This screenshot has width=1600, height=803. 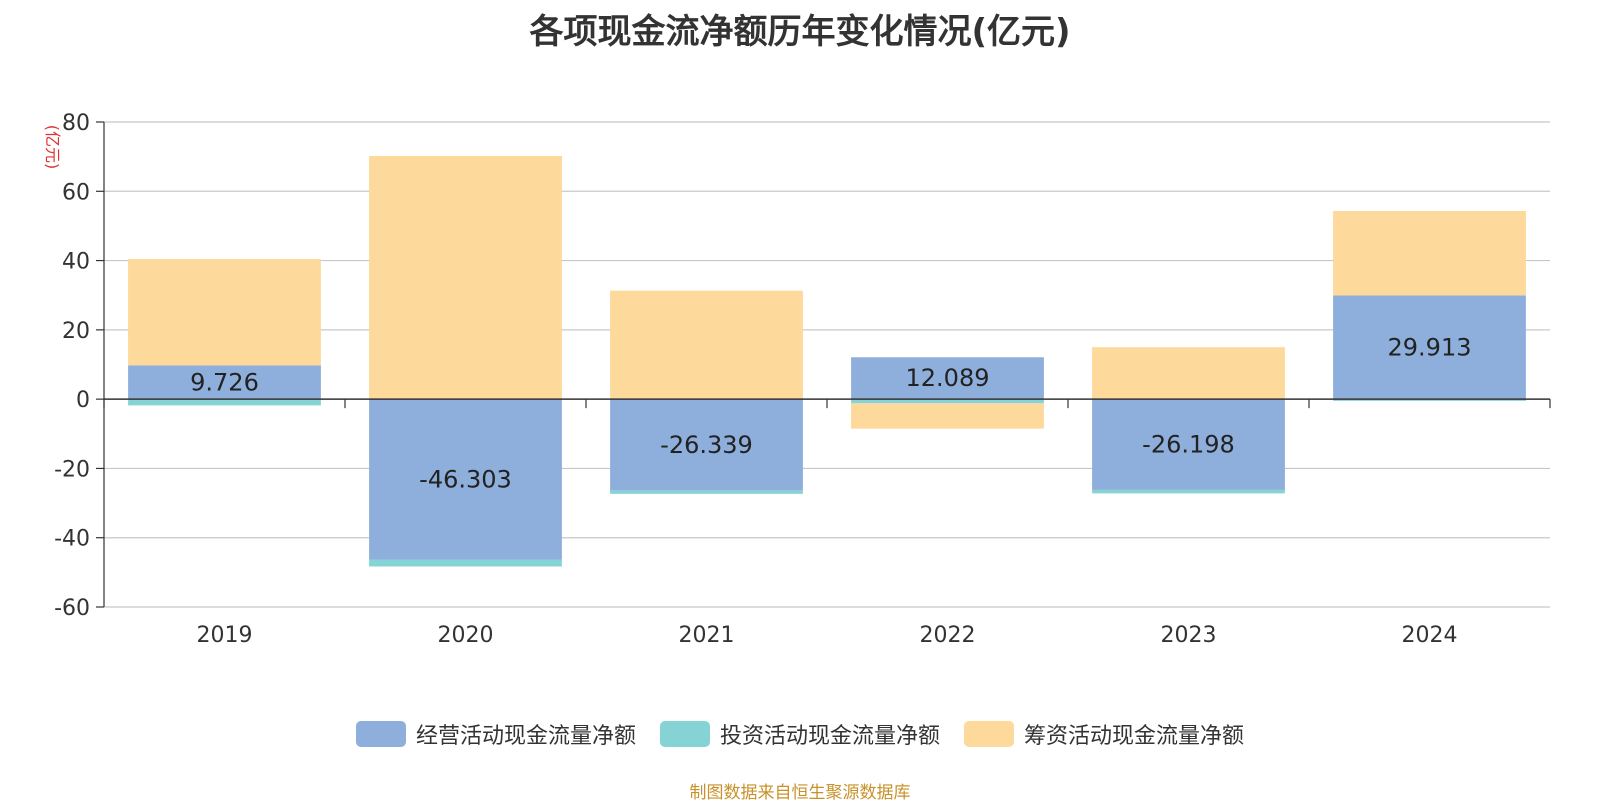 I want to click on legend-swatch-financing, so click(x=989, y=734).